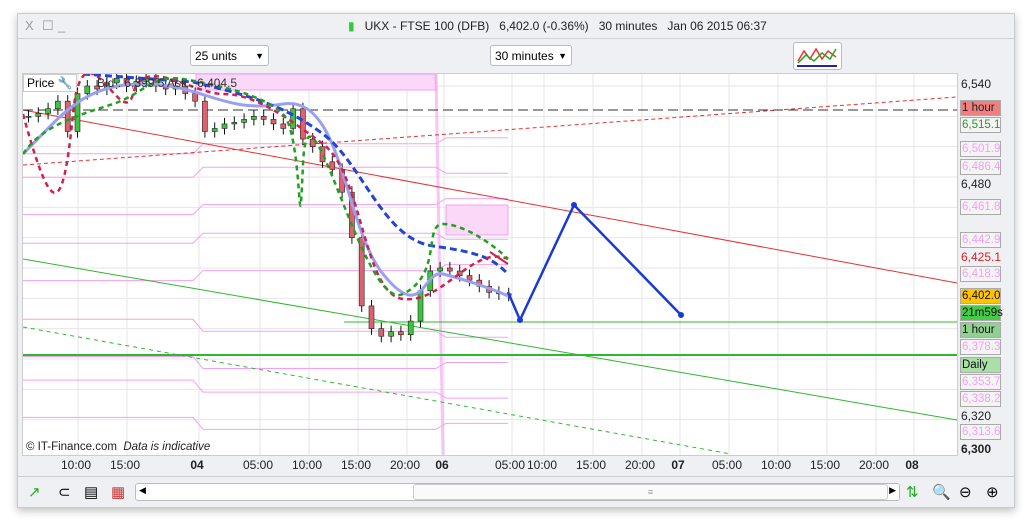 The image size is (1032, 527). Describe the element at coordinates (678, 465) in the screenshot. I see `time-tick: 07` at that location.